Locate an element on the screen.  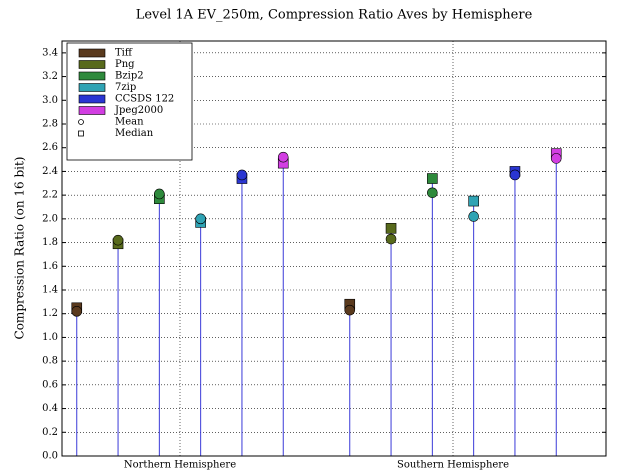
y-tick-label: 2.0 is located at coordinates (50, 218).